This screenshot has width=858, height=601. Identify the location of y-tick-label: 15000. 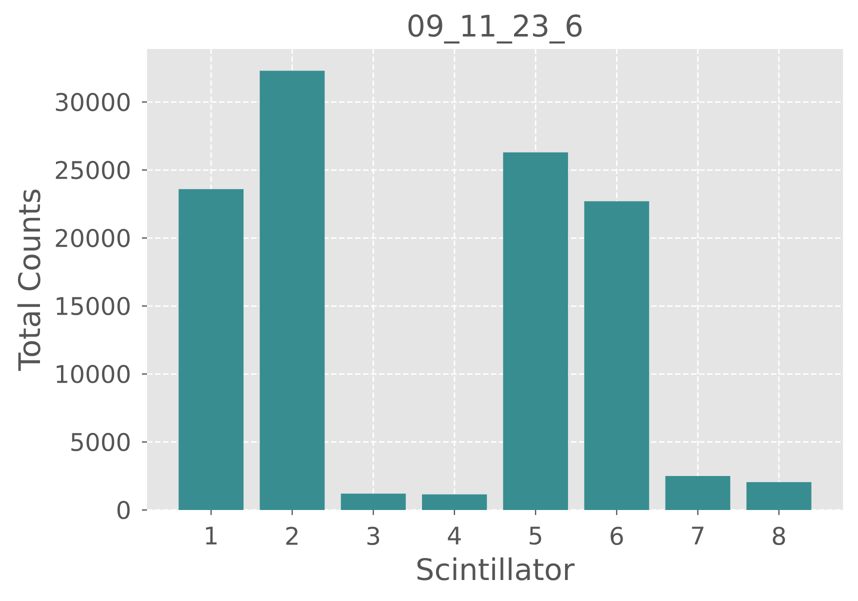
(93, 306).